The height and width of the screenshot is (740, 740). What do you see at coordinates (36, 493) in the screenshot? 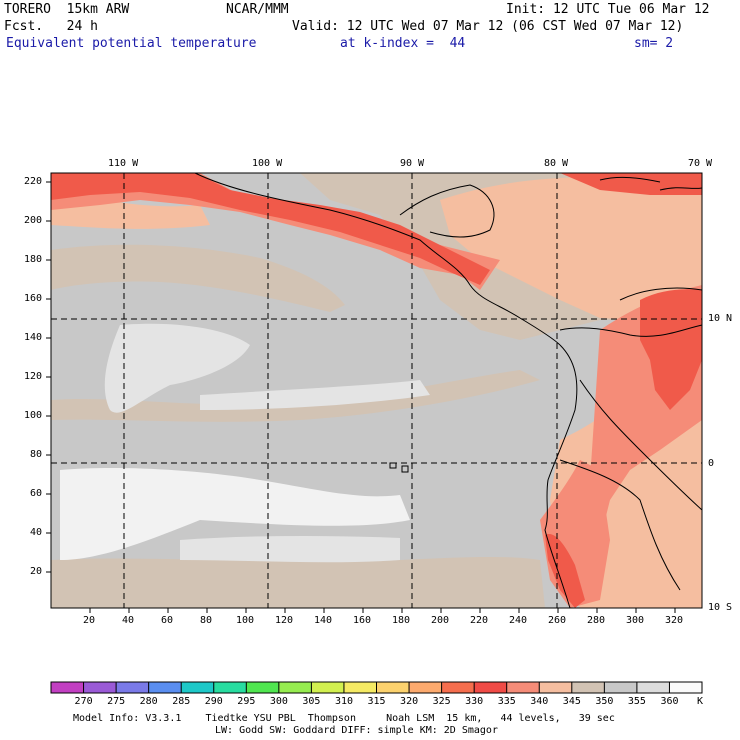
I see `y-tick-label: 60` at bounding box center [36, 493].